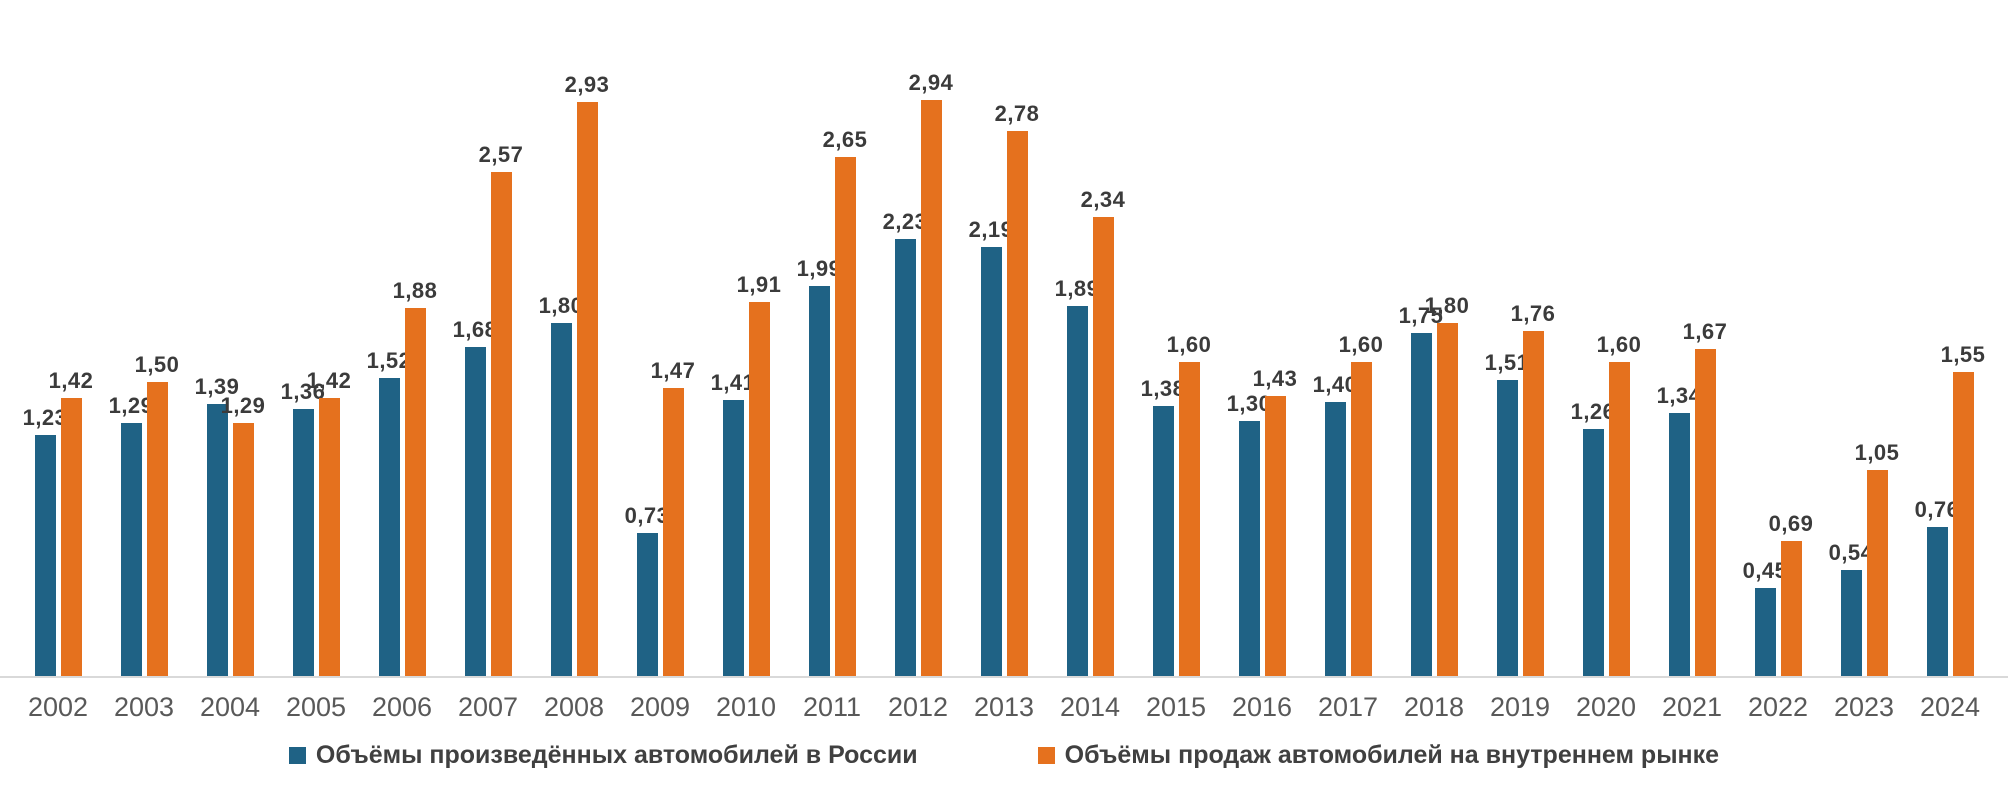 The width and height of the screenshot is (2008, 806). Describe the element at coordinates (1262, 707) in the screenshot. I see `x-tick-2016: 2016` at that location.